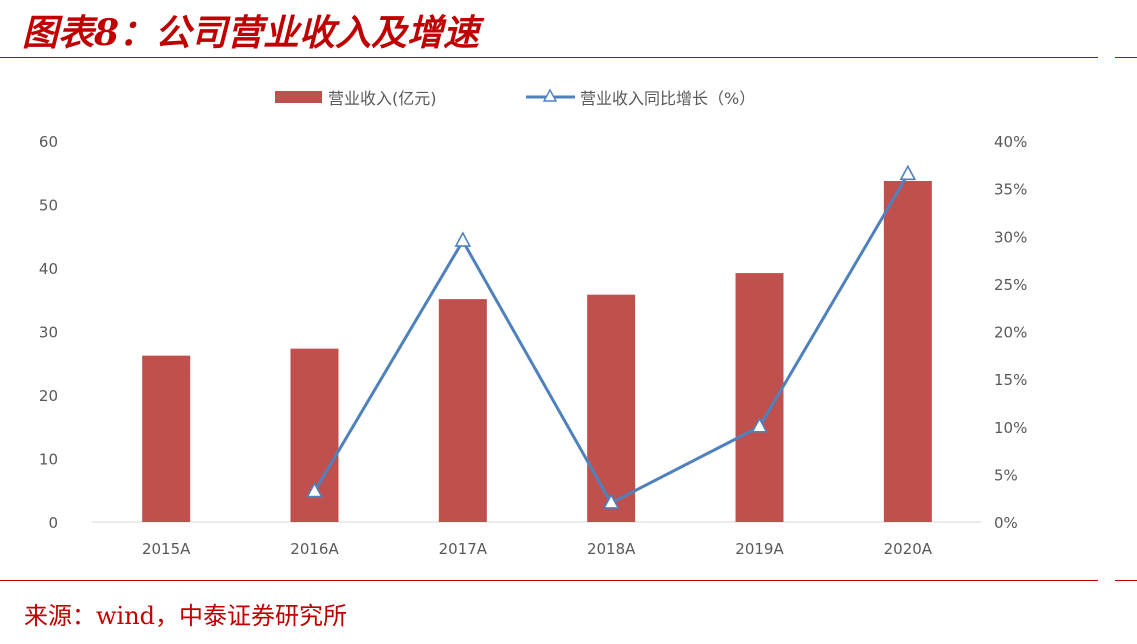  I want to click on legend-bar-swatch, so click(298, 97).